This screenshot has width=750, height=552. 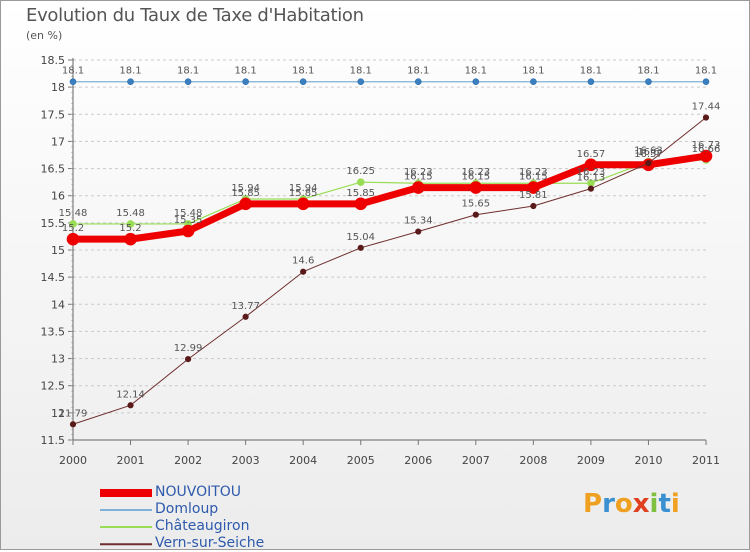 What do you see at coordinates (654, 504) in the screenshot?
I see `logo-letter: i` at bounding box center [654, 504].